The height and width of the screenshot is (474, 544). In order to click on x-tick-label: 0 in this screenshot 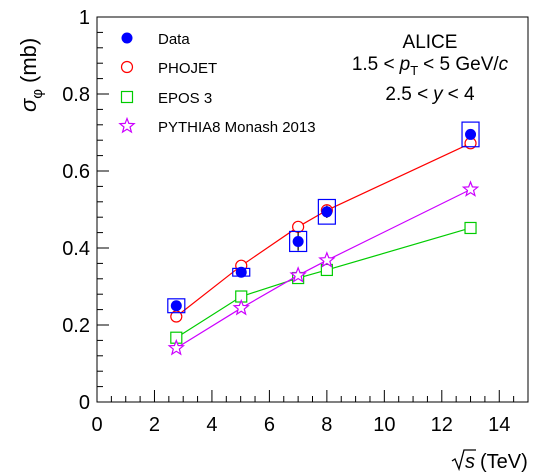, I will do `click(96, 425)`.